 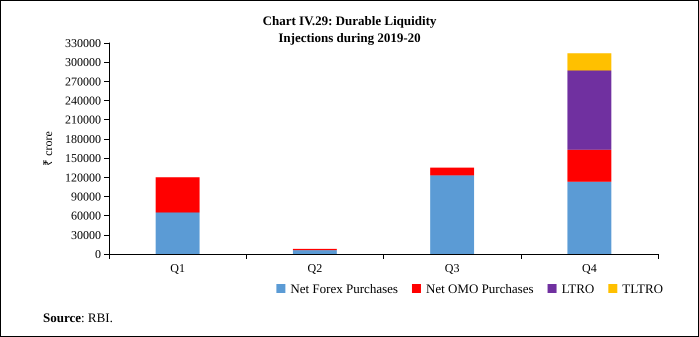 What do you see at coordinates (86, 215) in the screenshot?
I see `y-tick-label: 60000` at bounding box center [86, 215].